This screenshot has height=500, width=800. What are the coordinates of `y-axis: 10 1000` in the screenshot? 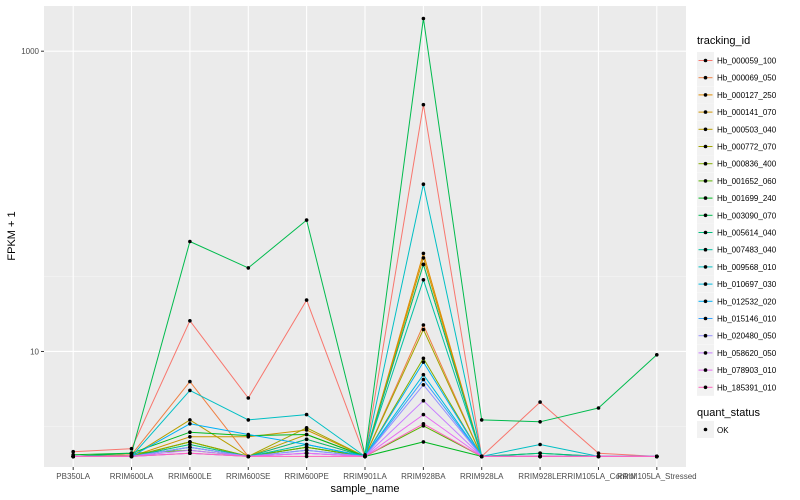 It's located at (32, 201).